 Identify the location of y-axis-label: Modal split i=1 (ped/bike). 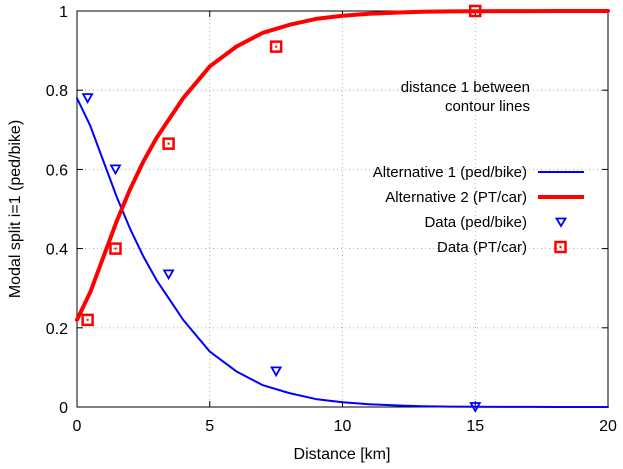
(15, 209).